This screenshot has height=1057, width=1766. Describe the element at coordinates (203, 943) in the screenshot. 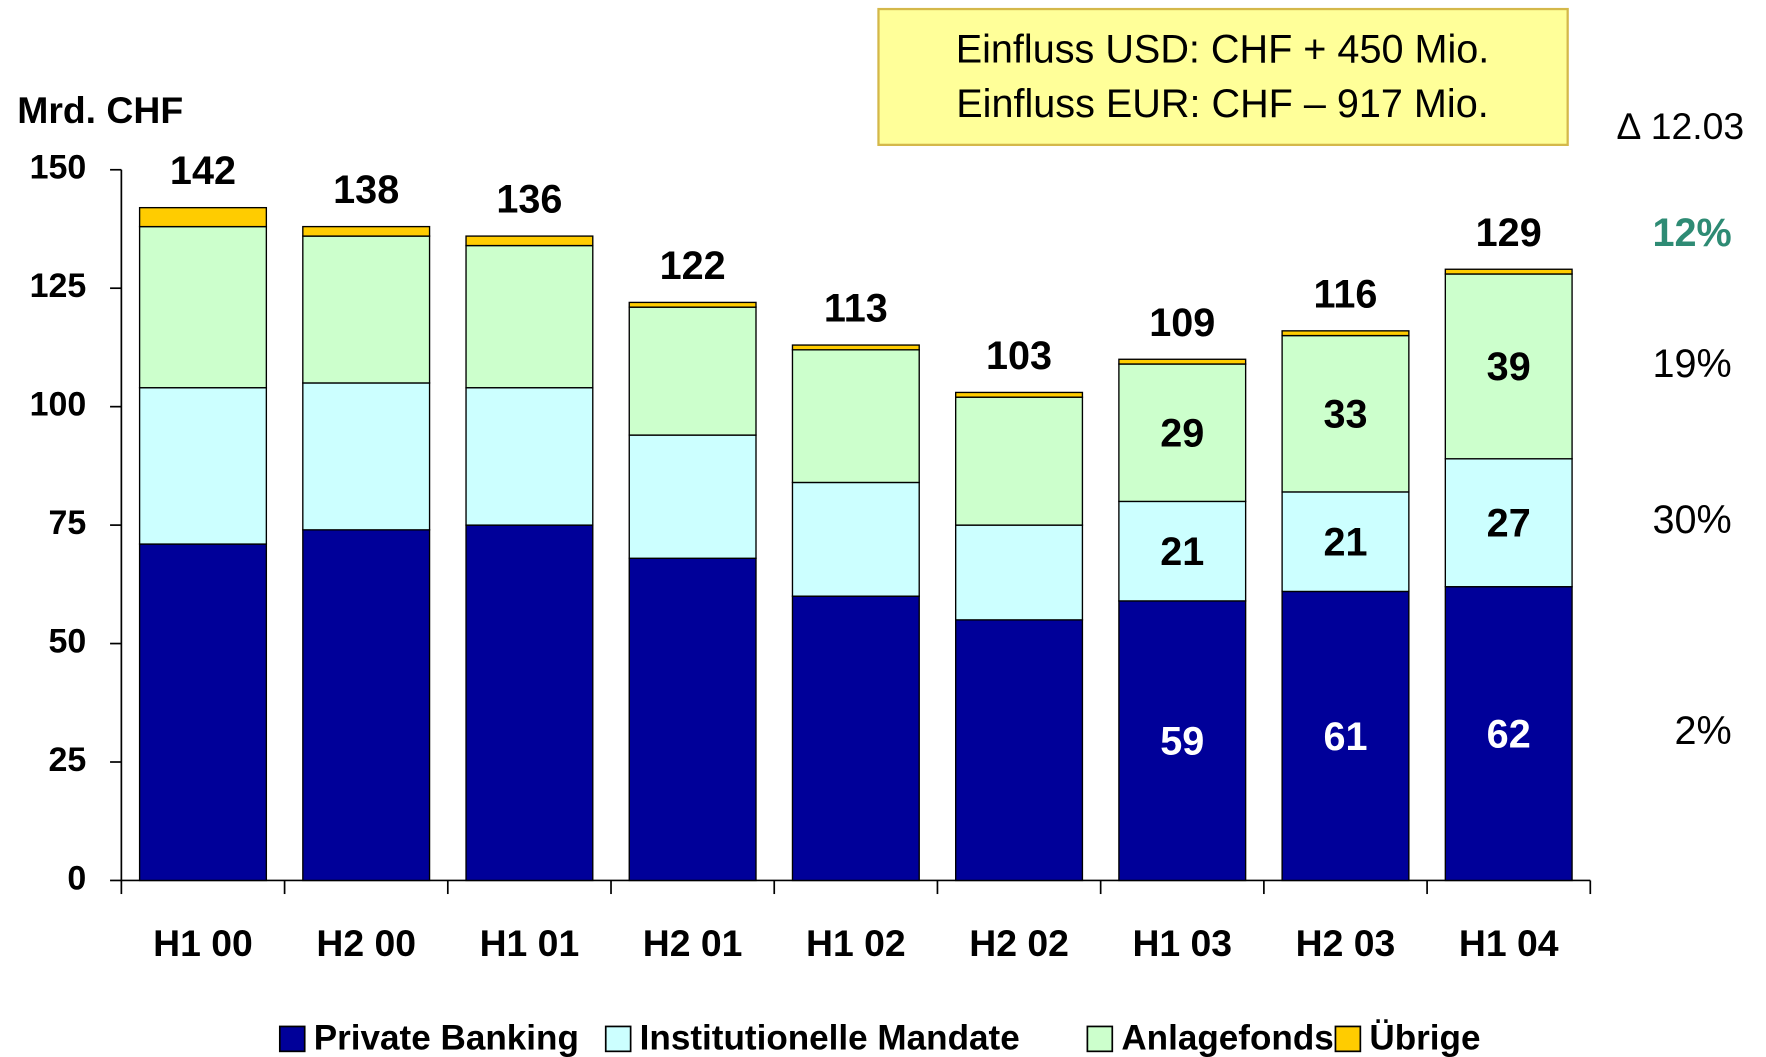

I see `x-tick-label: H1 00` at that location.